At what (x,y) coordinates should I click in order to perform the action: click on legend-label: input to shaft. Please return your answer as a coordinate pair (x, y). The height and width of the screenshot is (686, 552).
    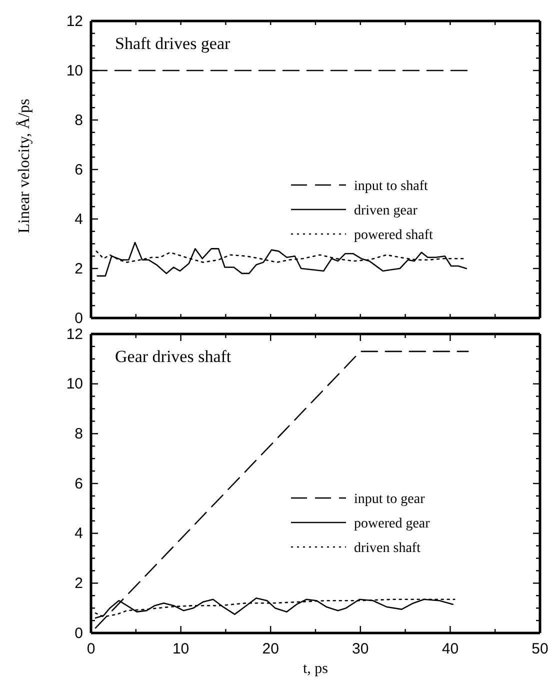
    Looking at the image, I should click on (391, 186).